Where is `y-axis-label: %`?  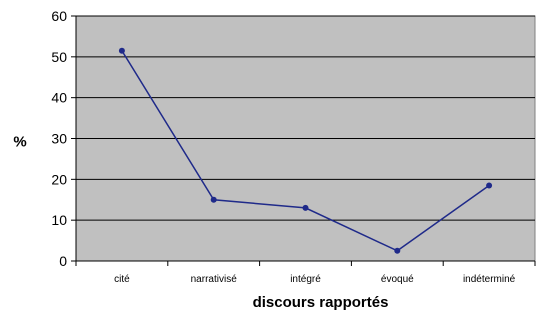 y-axis-label: % is located at coordinates (19, 142).